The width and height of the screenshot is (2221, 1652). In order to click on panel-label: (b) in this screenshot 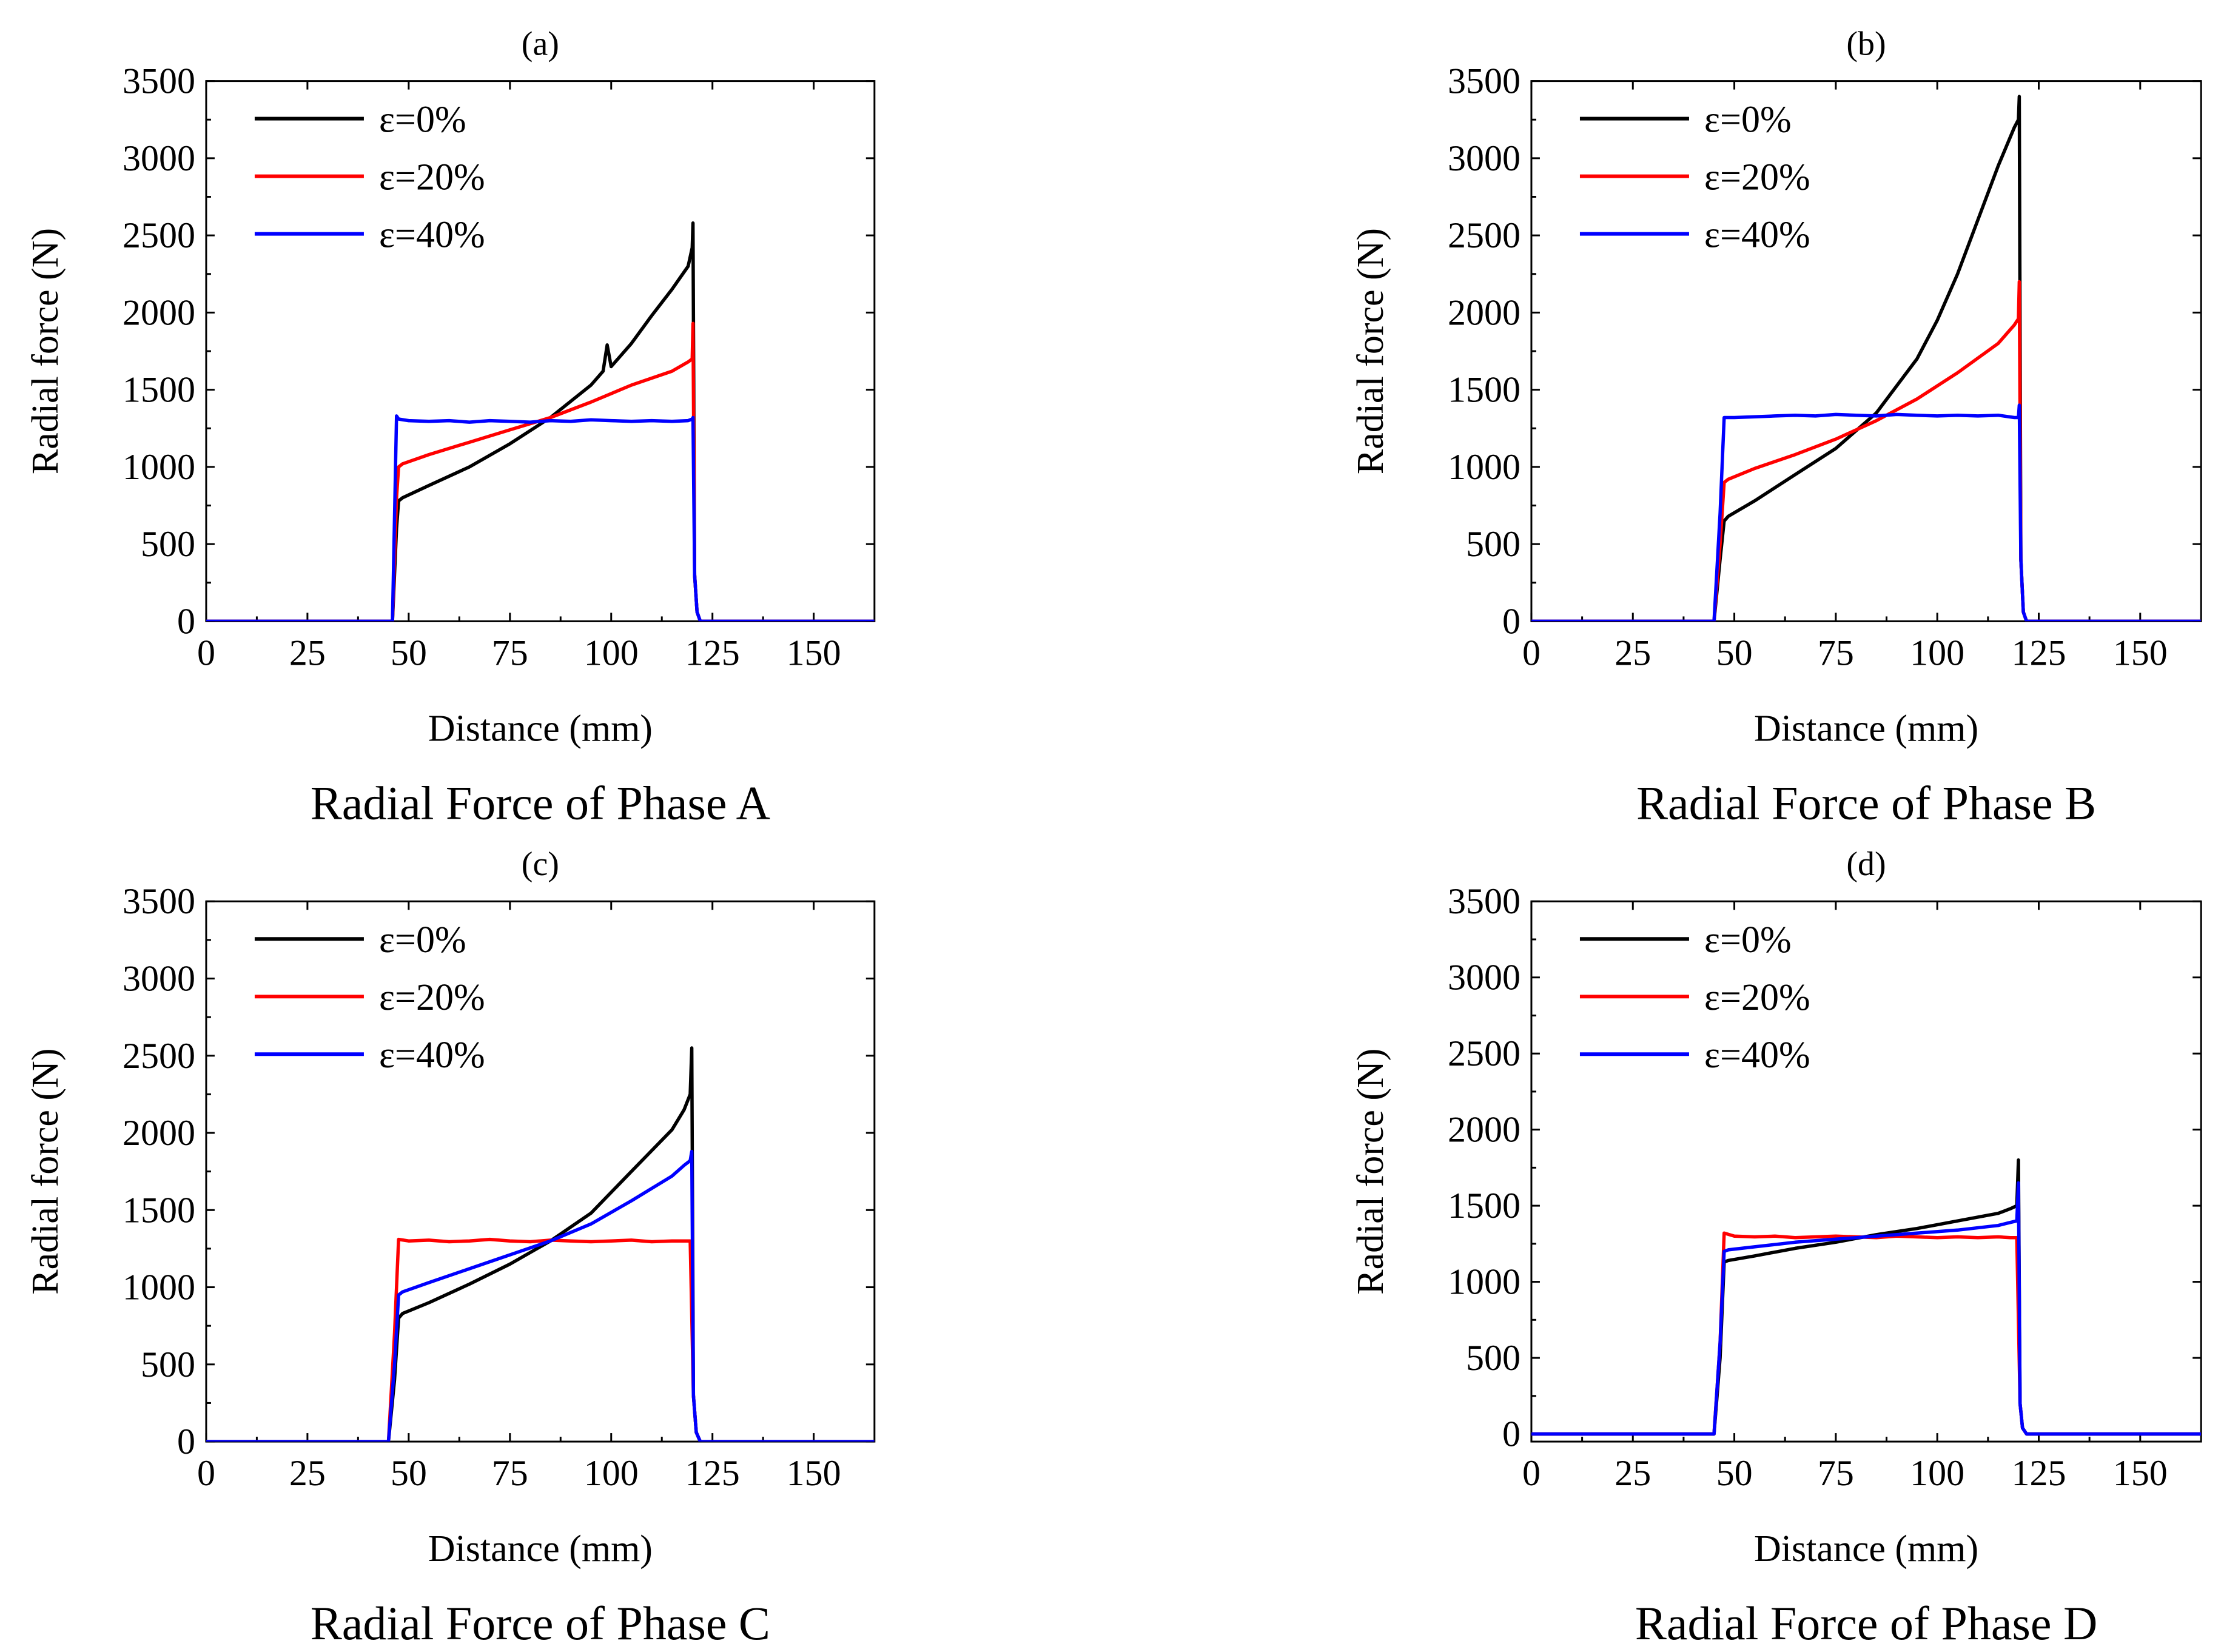, I will do `click(1866, 44)`.